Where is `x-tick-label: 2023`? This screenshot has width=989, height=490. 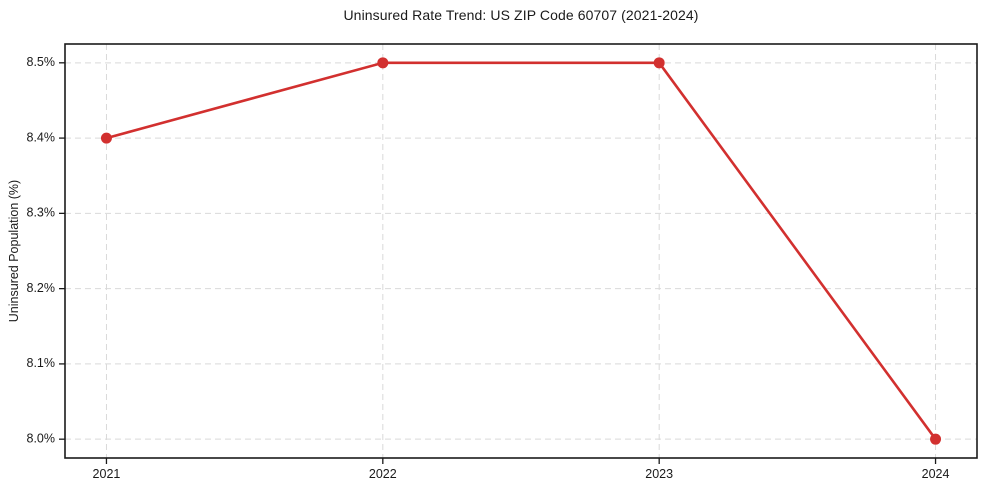
x-tick-label: 2023 is located at coordinates (659, 474).